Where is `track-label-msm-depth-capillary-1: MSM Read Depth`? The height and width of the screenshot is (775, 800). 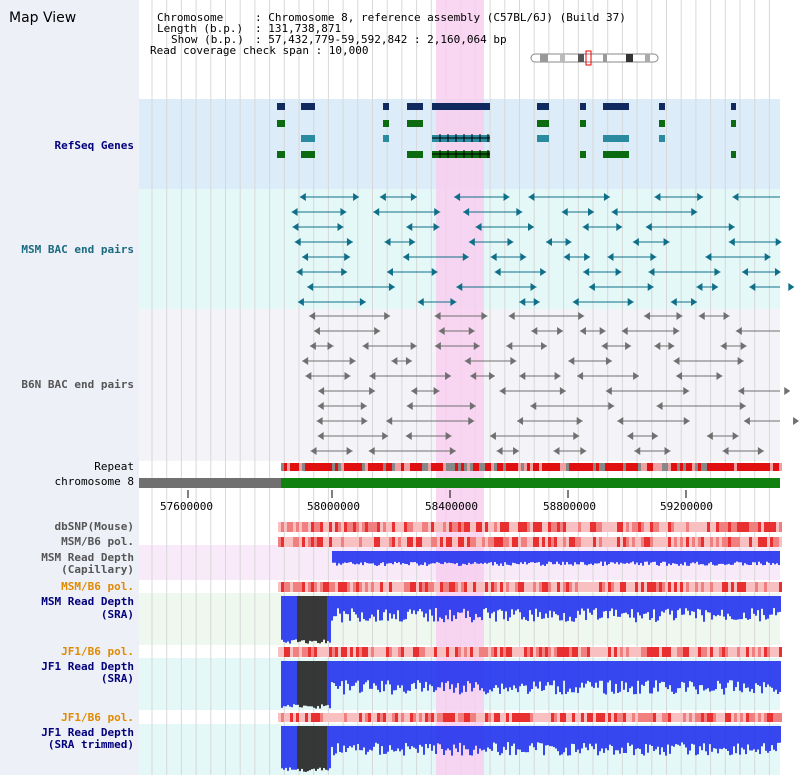
track-label-msm-depth-capillary-1: MSM Read Depth is located at coordinates (87, 557).